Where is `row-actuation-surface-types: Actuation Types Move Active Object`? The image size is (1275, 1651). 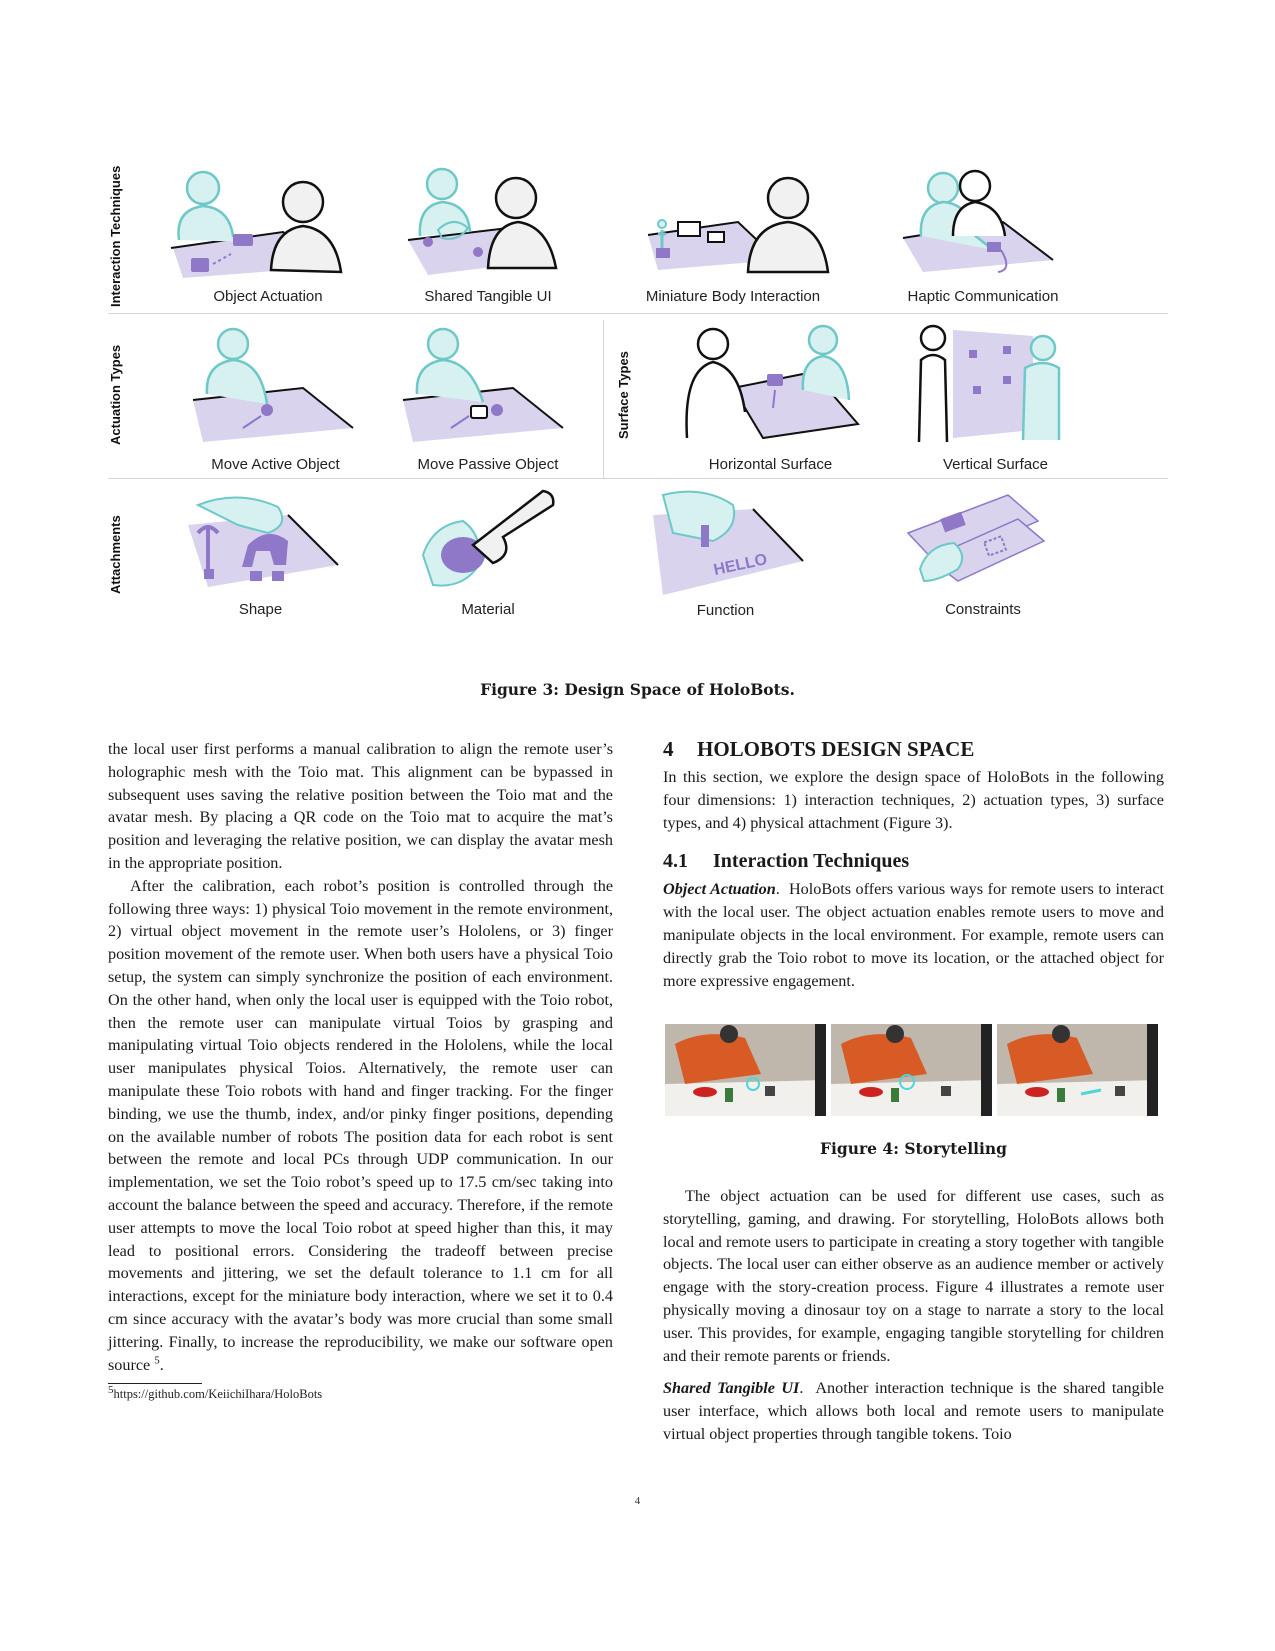 row-actuation-surface-types: Actuation Types Move Active Object is located at coordinates (638, 399).